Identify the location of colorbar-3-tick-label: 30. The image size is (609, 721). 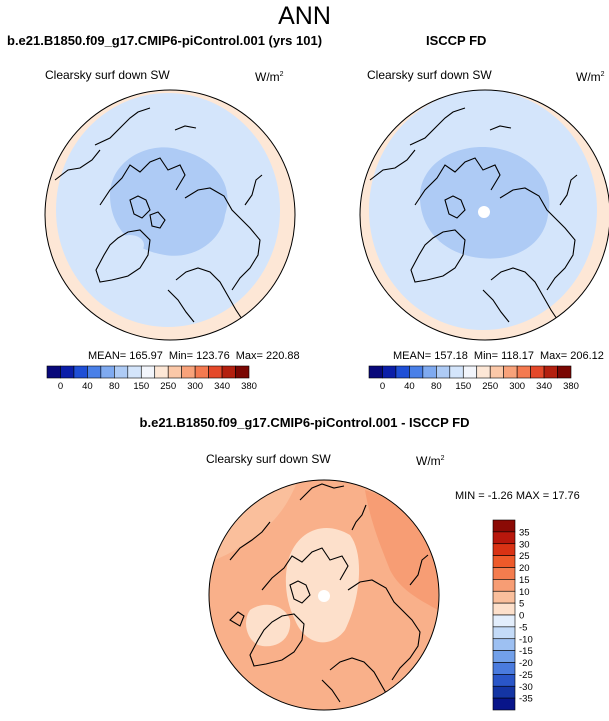
(524, 544).